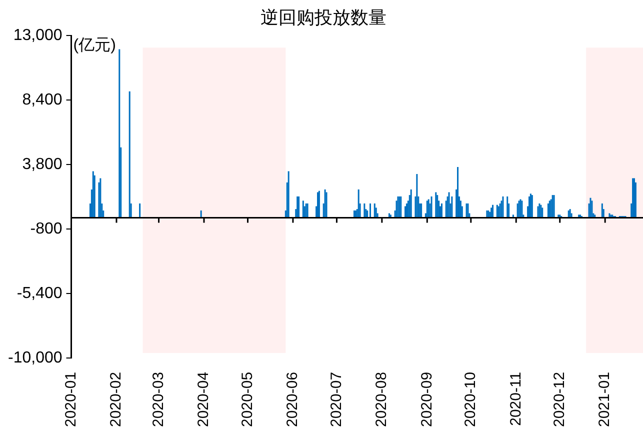 This screenshot has height=443, width=643. What do you see at coordinates (116, 400) in the screenshot?
I see `x-tick-label: 2020-02` at bounding box center [116, 400].